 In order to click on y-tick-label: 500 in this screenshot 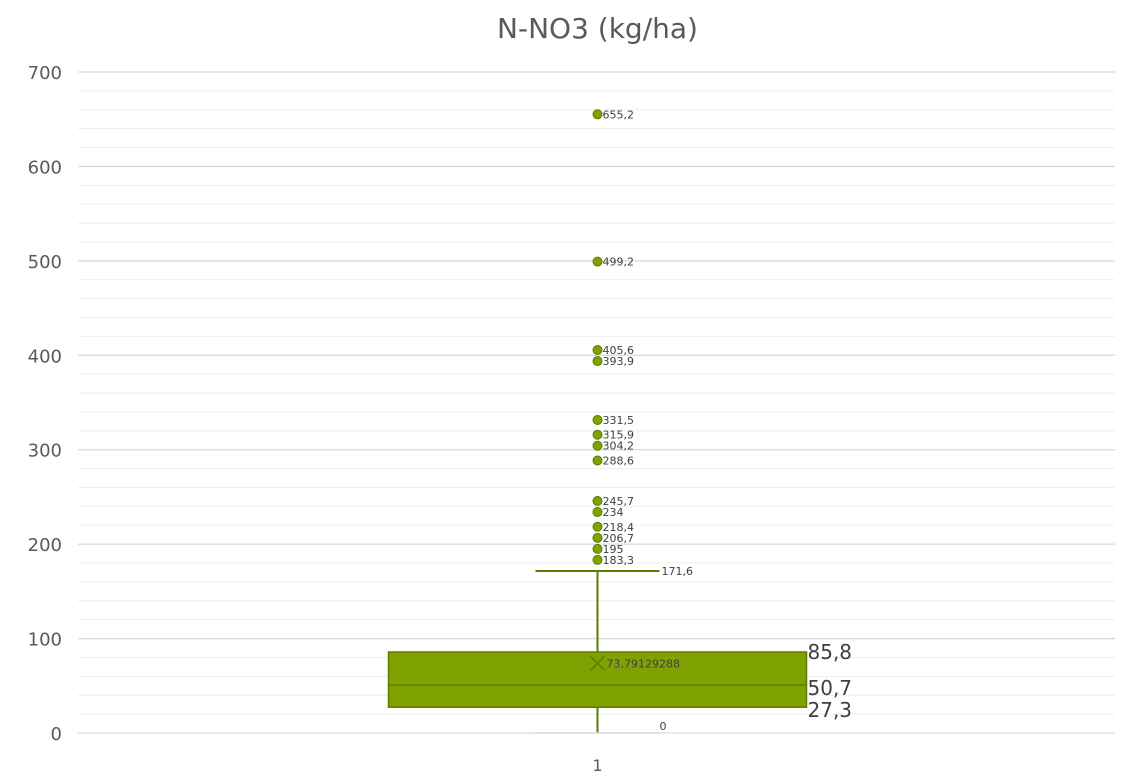, I will do `click(45, 262)`.